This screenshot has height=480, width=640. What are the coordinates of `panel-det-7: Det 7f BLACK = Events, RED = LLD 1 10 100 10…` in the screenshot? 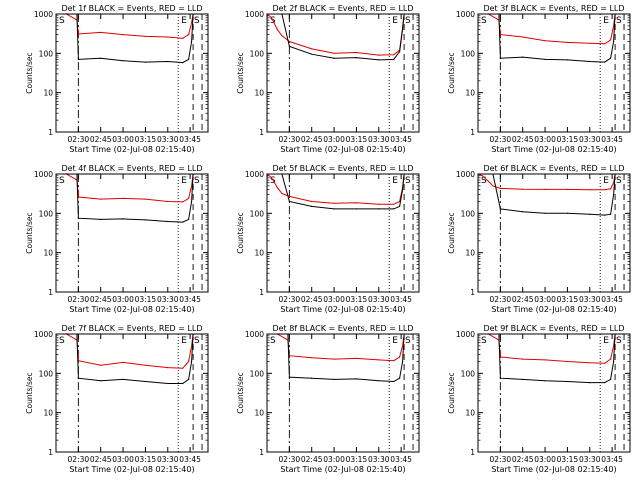 It's located at (117, 399).